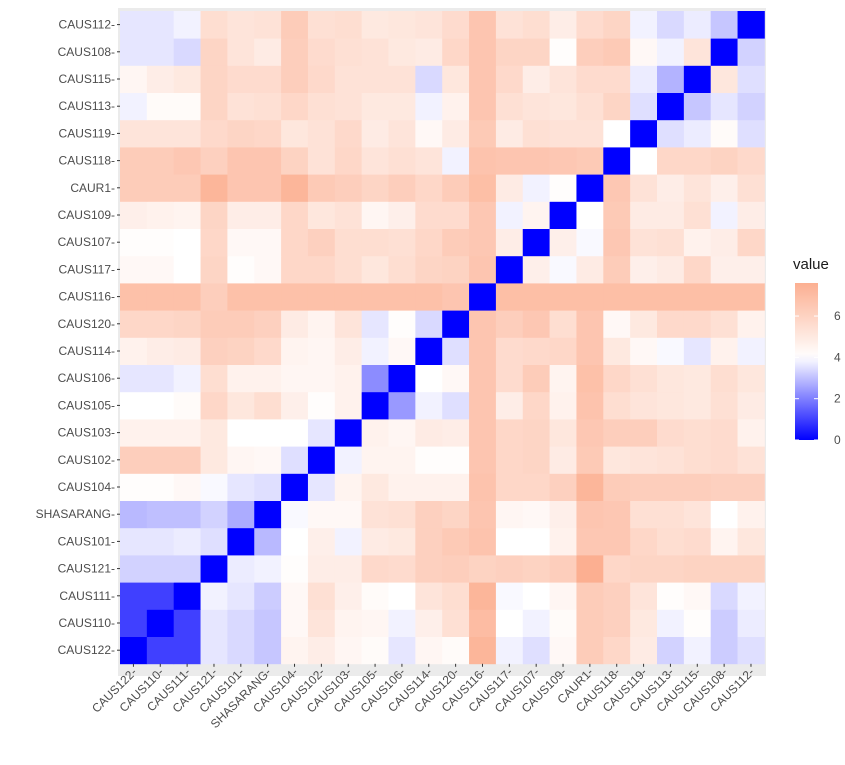  What do you see at coordinates (87, 269) in the screenshot?
I see `y-tick-label: CAUS117-` at bounding box center [87, 269].